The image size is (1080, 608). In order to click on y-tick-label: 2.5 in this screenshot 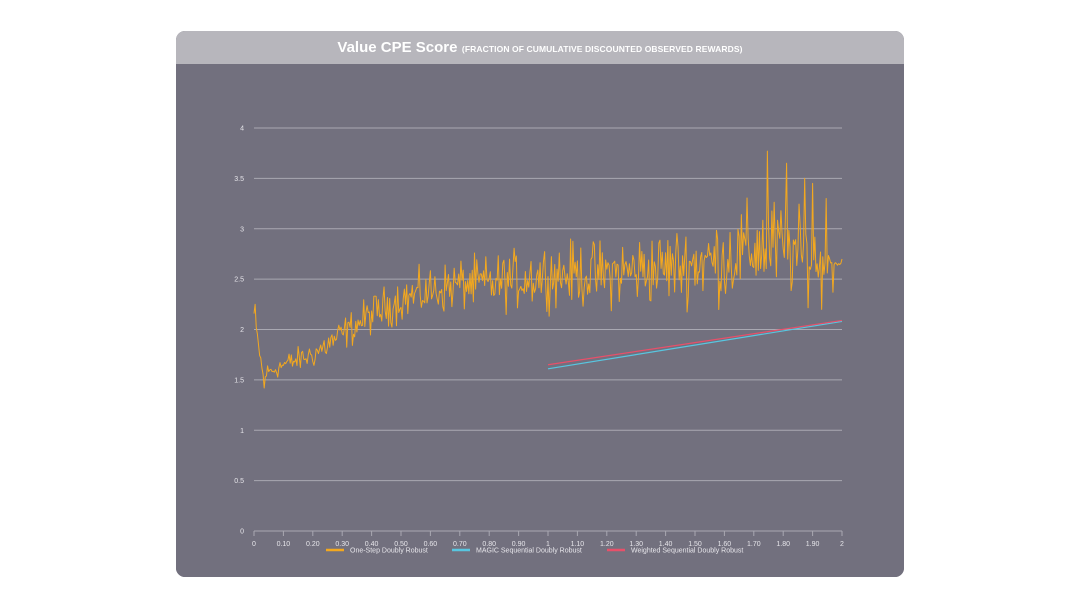, I will do `click(239, 280)`.